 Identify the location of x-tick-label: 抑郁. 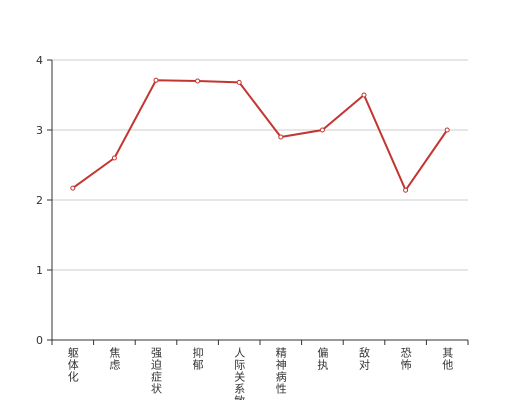
(197, 358).